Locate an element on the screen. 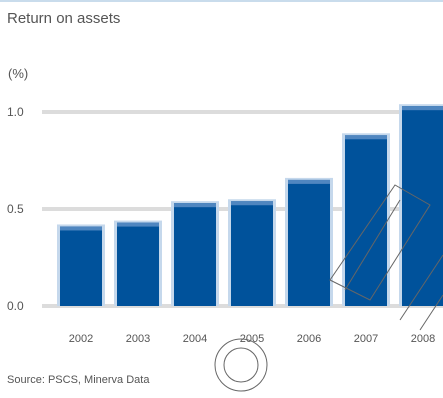 Image resolution: width=443 pixels, height=398 pixels. x-tick-label: 2004 is located at coordinates (195, 339).